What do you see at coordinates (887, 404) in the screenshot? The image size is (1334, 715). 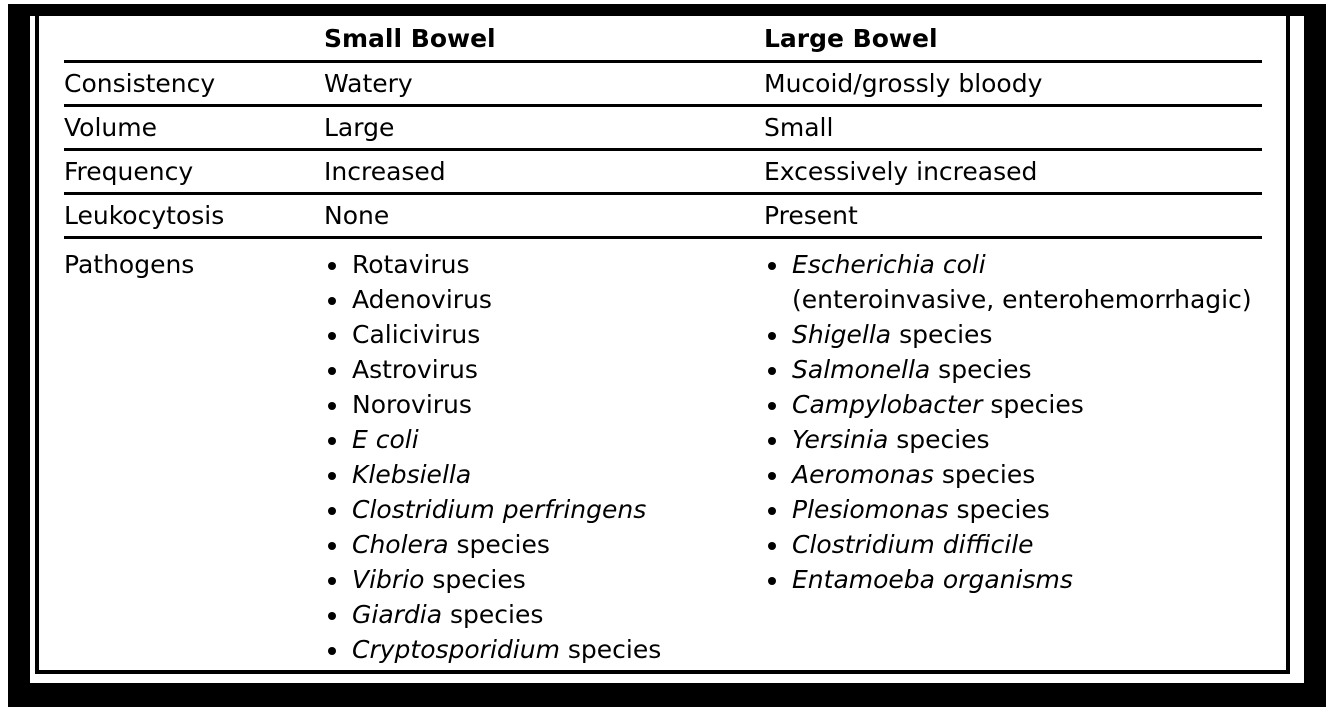 I see `pathogen-name: Campylobacter` at bounding box center [887, 404].